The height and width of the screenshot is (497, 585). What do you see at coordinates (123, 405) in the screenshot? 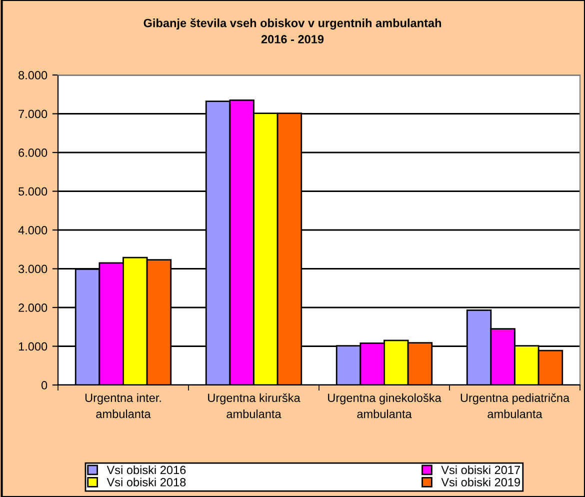
I see `x-tick-label: Urgentna inter. ambulanta` at bounding box center [123, 405].